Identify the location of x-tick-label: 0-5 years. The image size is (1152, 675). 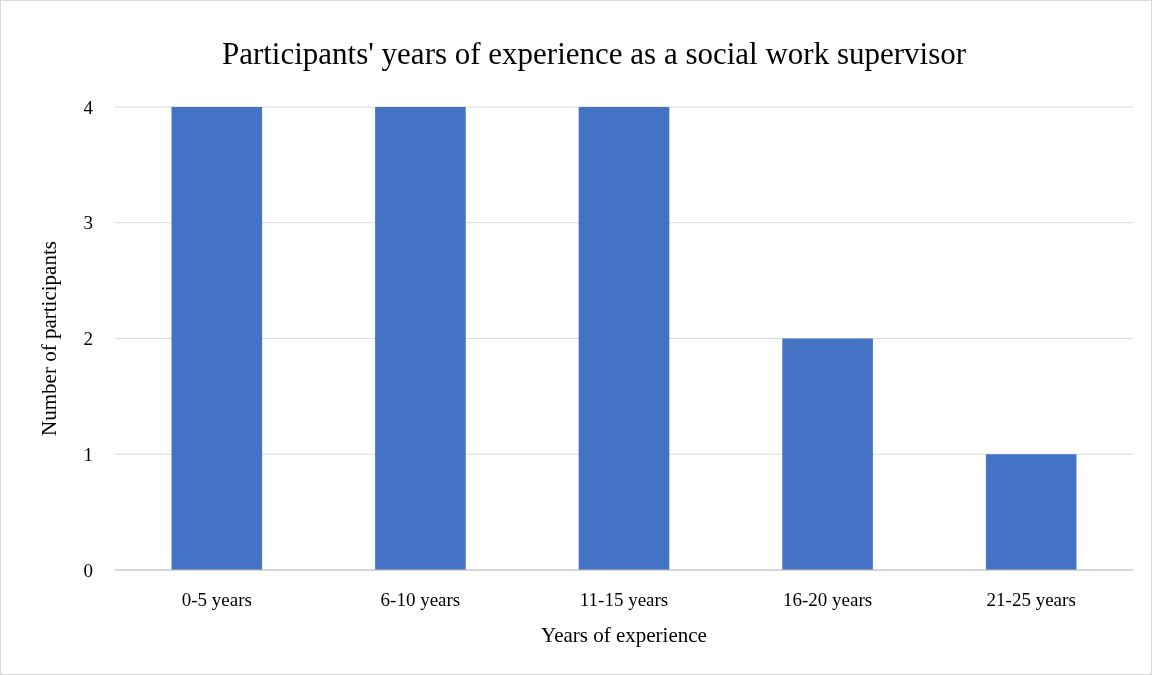
(216, 599).